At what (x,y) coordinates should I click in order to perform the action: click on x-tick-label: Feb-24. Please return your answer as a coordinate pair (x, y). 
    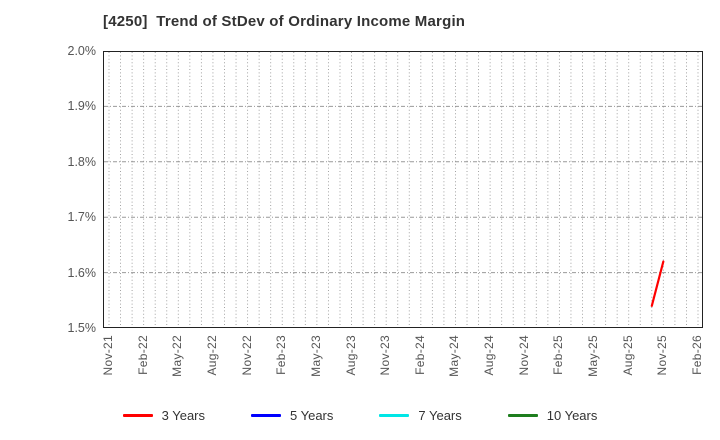
    Looking at the image, I should click on (419, 355).